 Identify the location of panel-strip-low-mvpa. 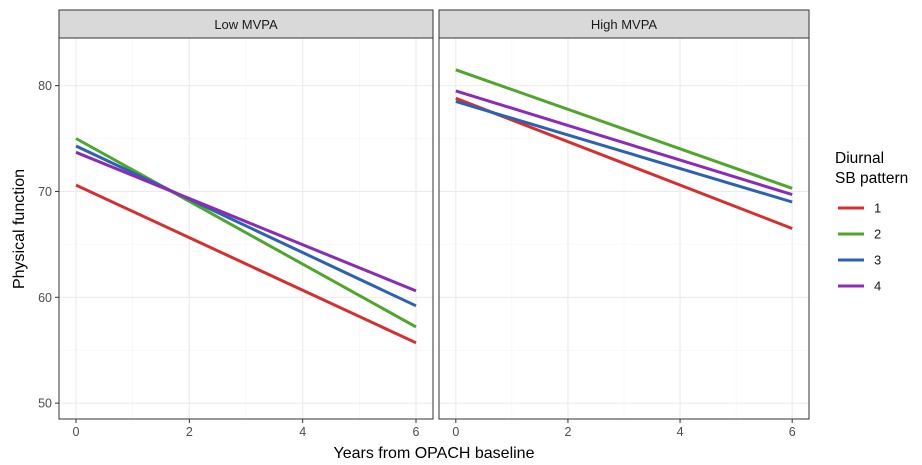
(246, 24).